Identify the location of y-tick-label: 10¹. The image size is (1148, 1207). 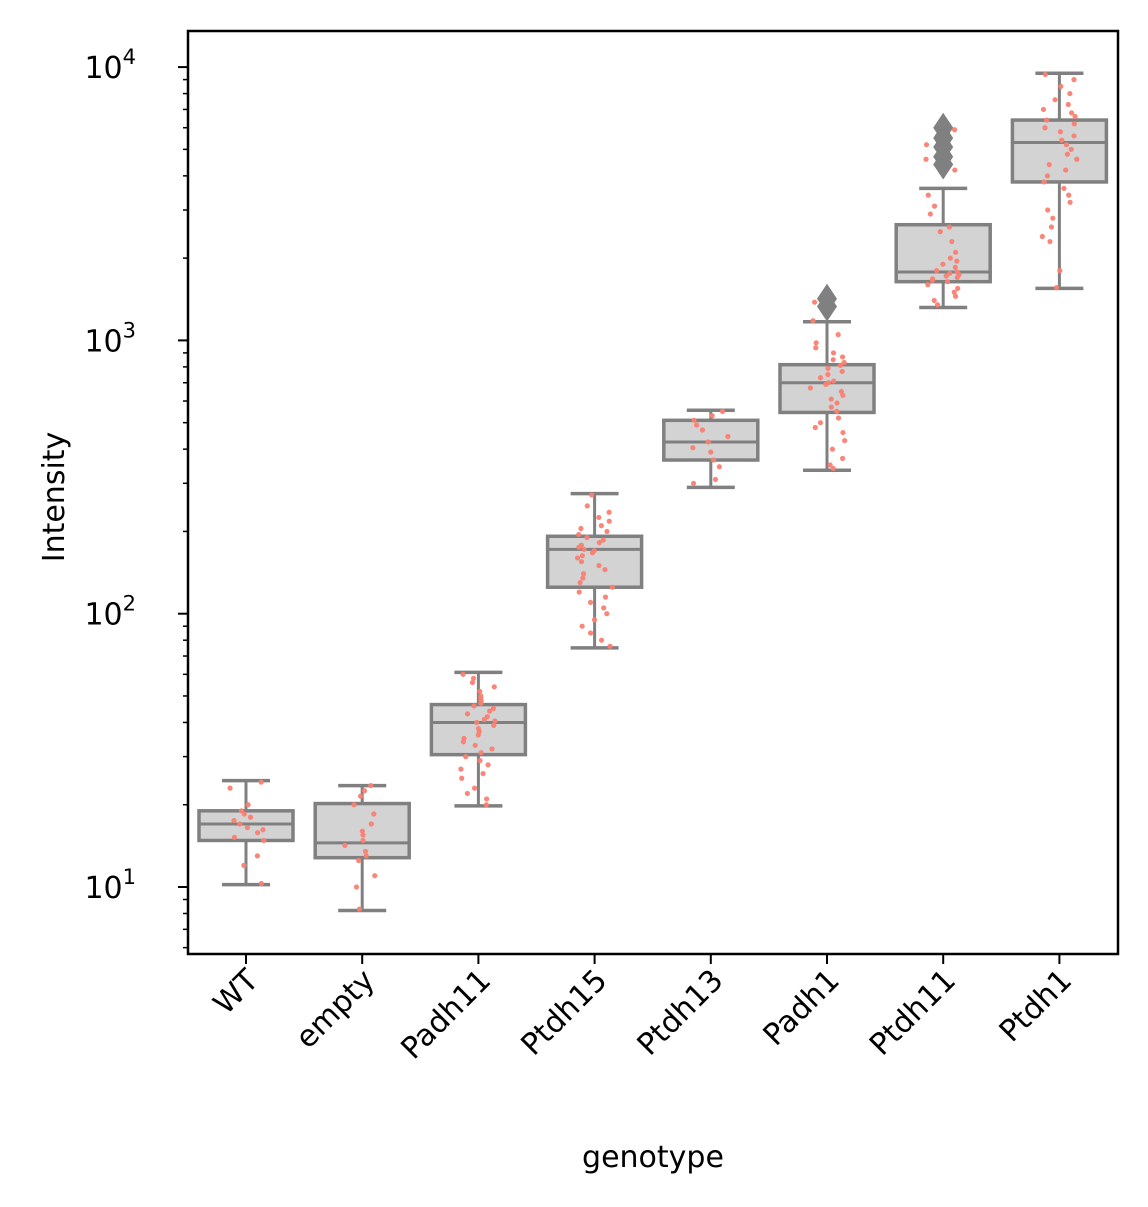
(110, 885).